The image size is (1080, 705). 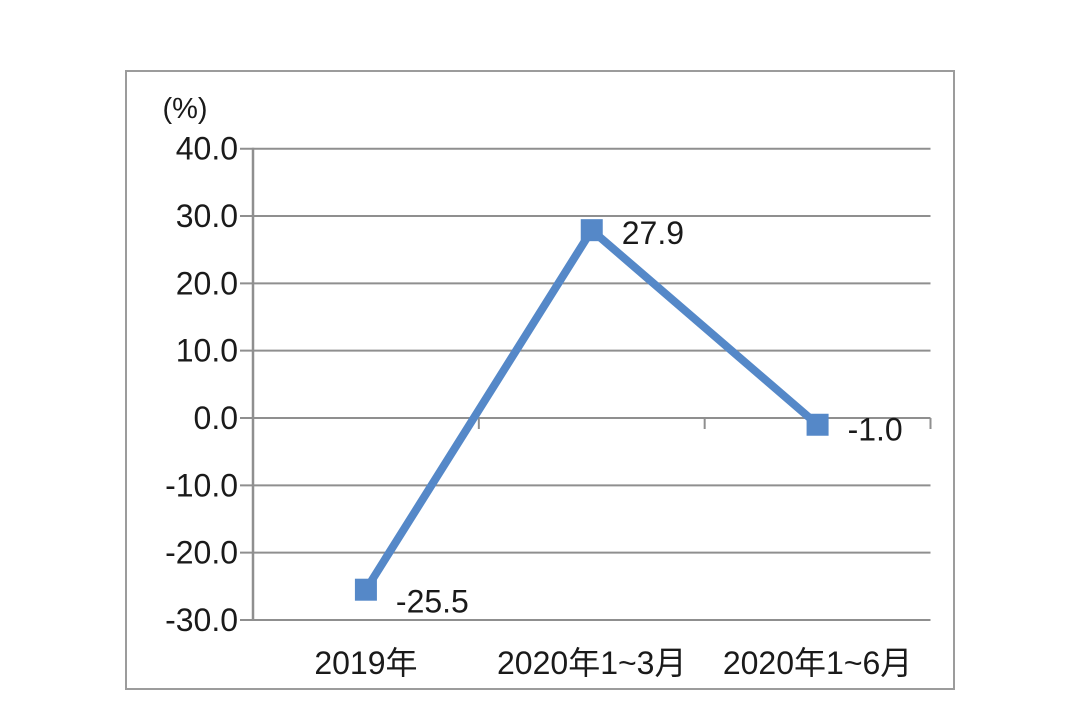 What do you see at coordinates (185, 109) in the screenshot?
I see `y-axis-unit-label: (%)` at bounding box center [185, 109].